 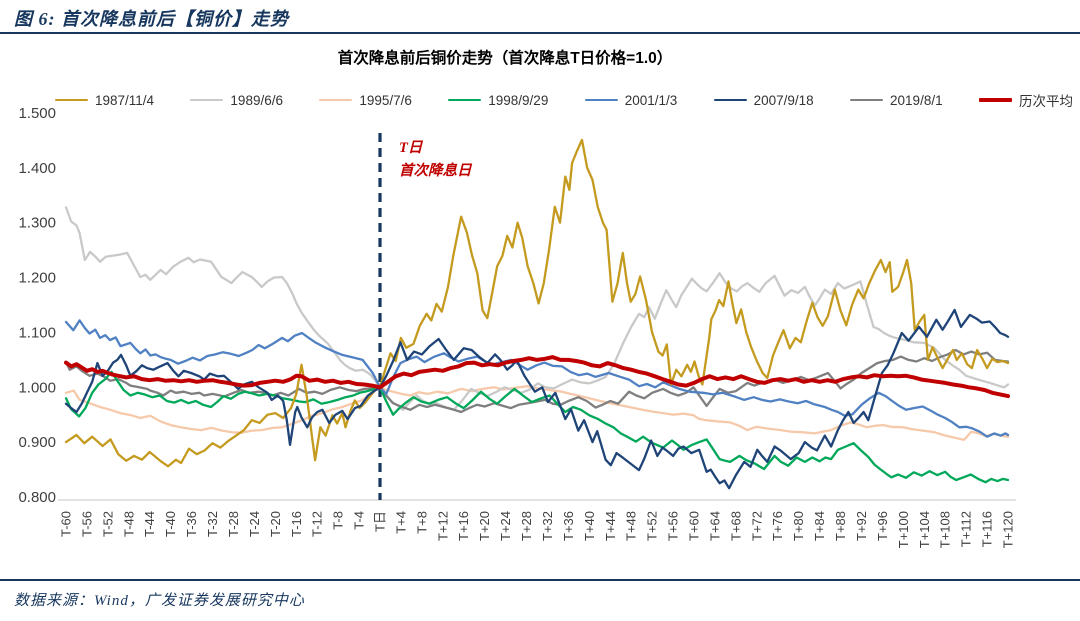 What do you see at coordinates (463, 526) in the screenshot?
I see `x-axis-tick-label: T+16` at bounding box center [463, 526].